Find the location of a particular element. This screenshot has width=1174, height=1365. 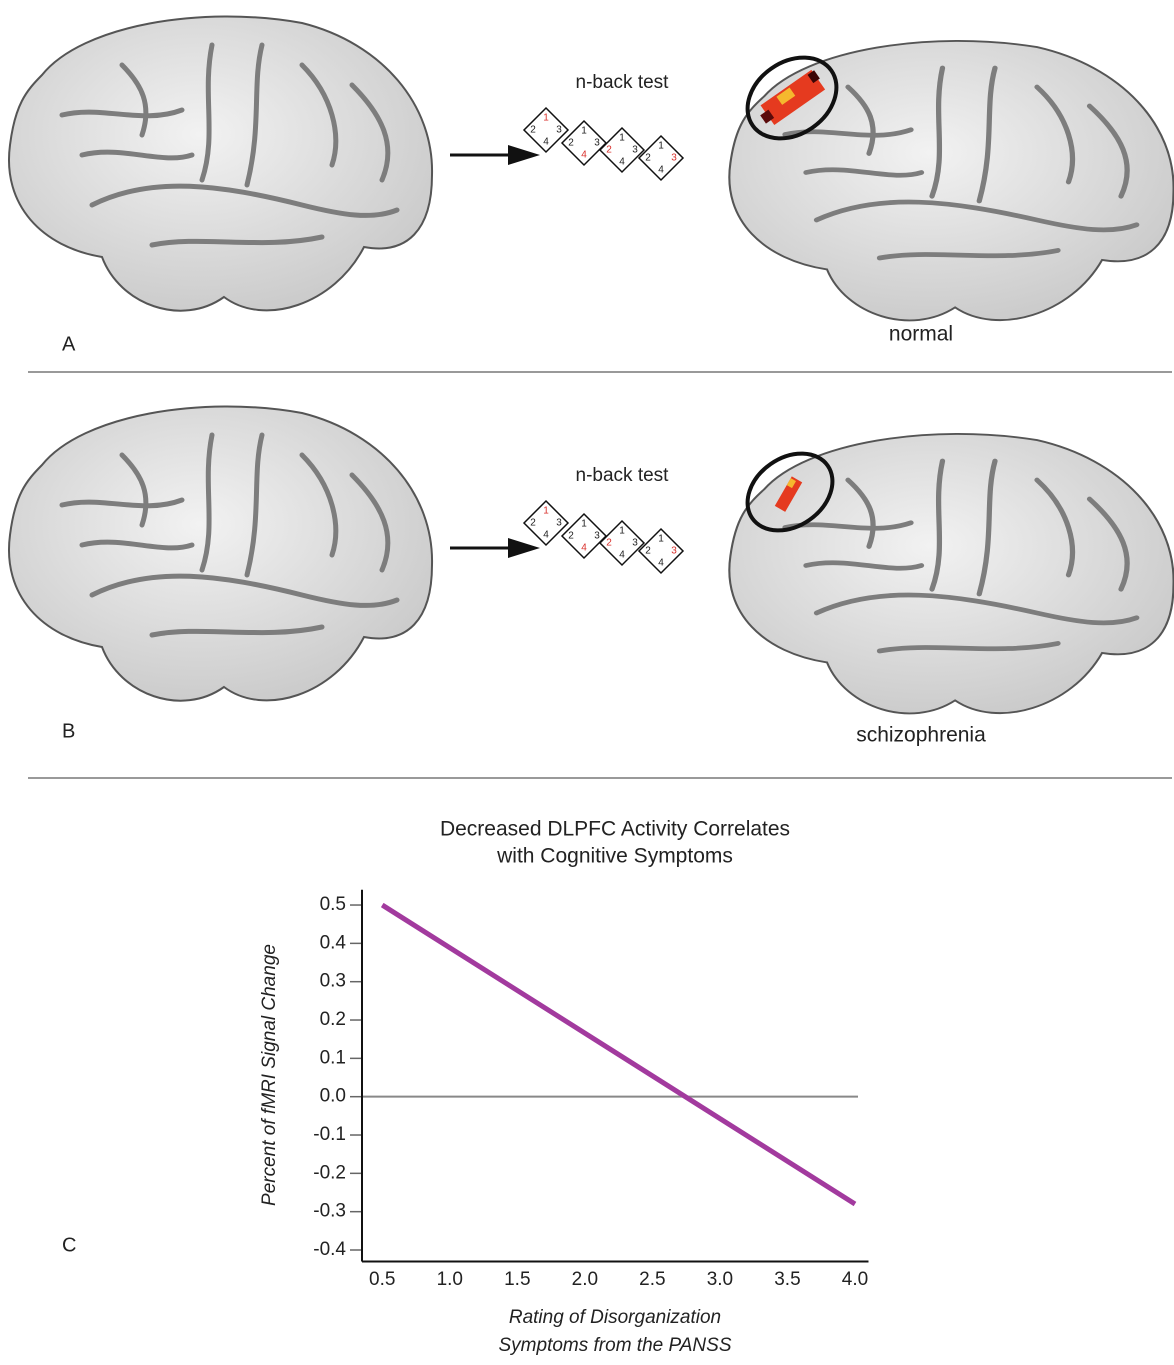

panel-letter: B is located at coordinates (68, 731).